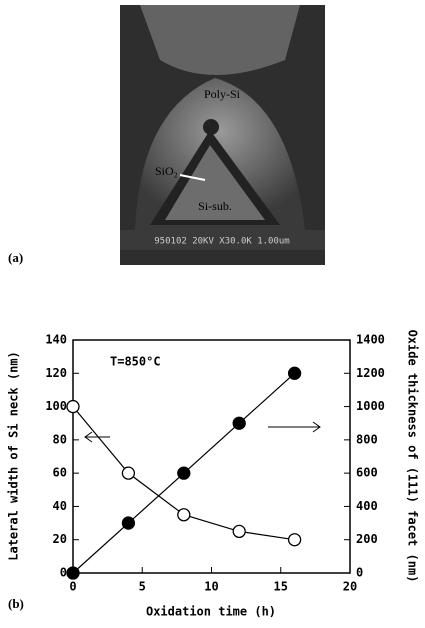 This screenshot has height=628, width=425. I want to click on x-tick-label: 5, so click(142, 587).